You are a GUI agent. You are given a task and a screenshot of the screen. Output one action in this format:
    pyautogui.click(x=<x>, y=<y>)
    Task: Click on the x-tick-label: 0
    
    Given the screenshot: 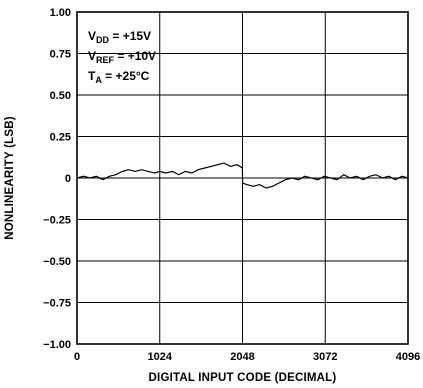 What is the action you would take?
    pyautogui.click(x=77, y=357)
    